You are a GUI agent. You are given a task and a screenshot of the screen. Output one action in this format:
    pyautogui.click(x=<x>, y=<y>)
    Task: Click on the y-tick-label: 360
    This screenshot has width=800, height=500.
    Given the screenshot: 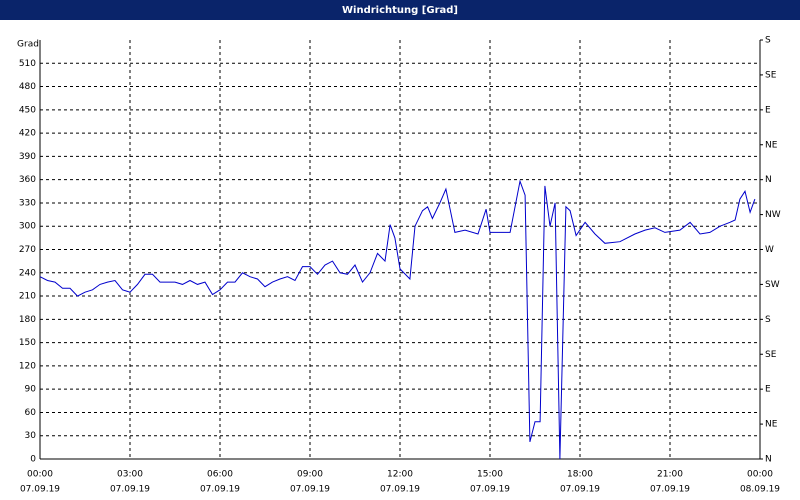 What is the action you would take?
    pyautogui.click(x=27, y=180)
    